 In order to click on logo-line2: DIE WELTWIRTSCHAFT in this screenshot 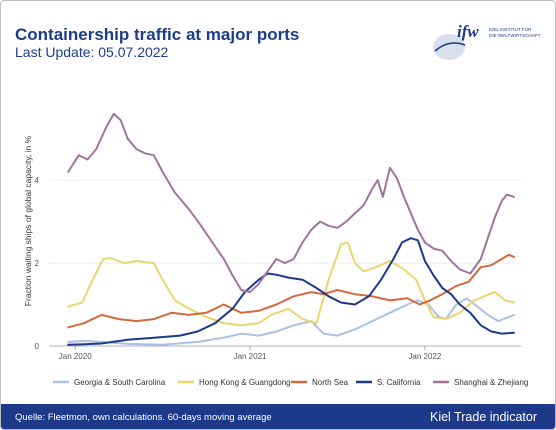, I will do `click(515, 35)`.